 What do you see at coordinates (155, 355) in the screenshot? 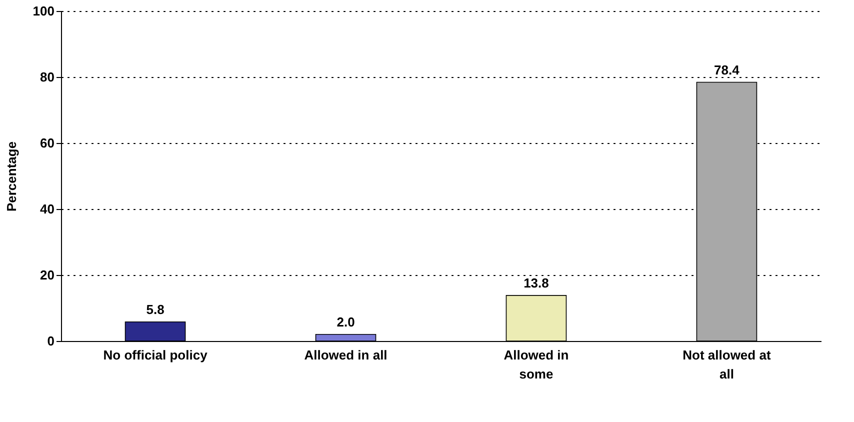
I see `x-tick-label: No official policy` at bounding box center [155, 355].